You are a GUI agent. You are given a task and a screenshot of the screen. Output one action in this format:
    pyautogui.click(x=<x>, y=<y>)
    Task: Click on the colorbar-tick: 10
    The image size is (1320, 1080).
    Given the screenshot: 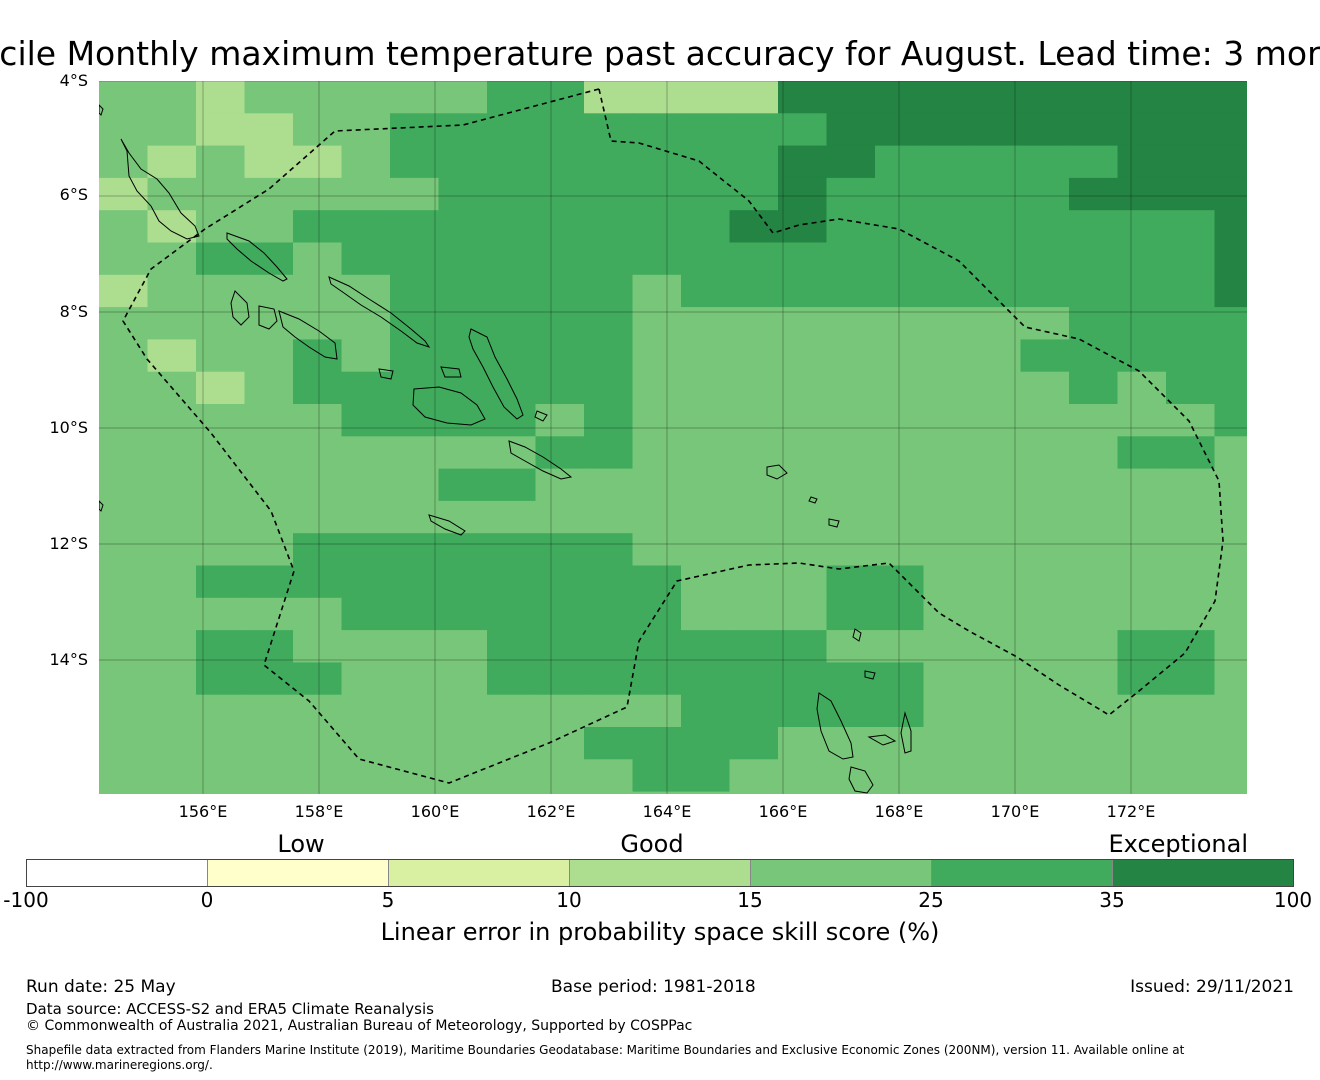 What is the action you would take?
    pyautogui.click(x=569, y=900)
    